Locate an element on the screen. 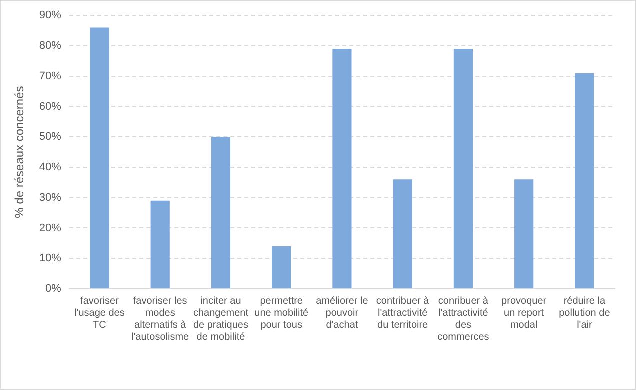  y-tick-label: 20% is located at coordinates (50, 228).